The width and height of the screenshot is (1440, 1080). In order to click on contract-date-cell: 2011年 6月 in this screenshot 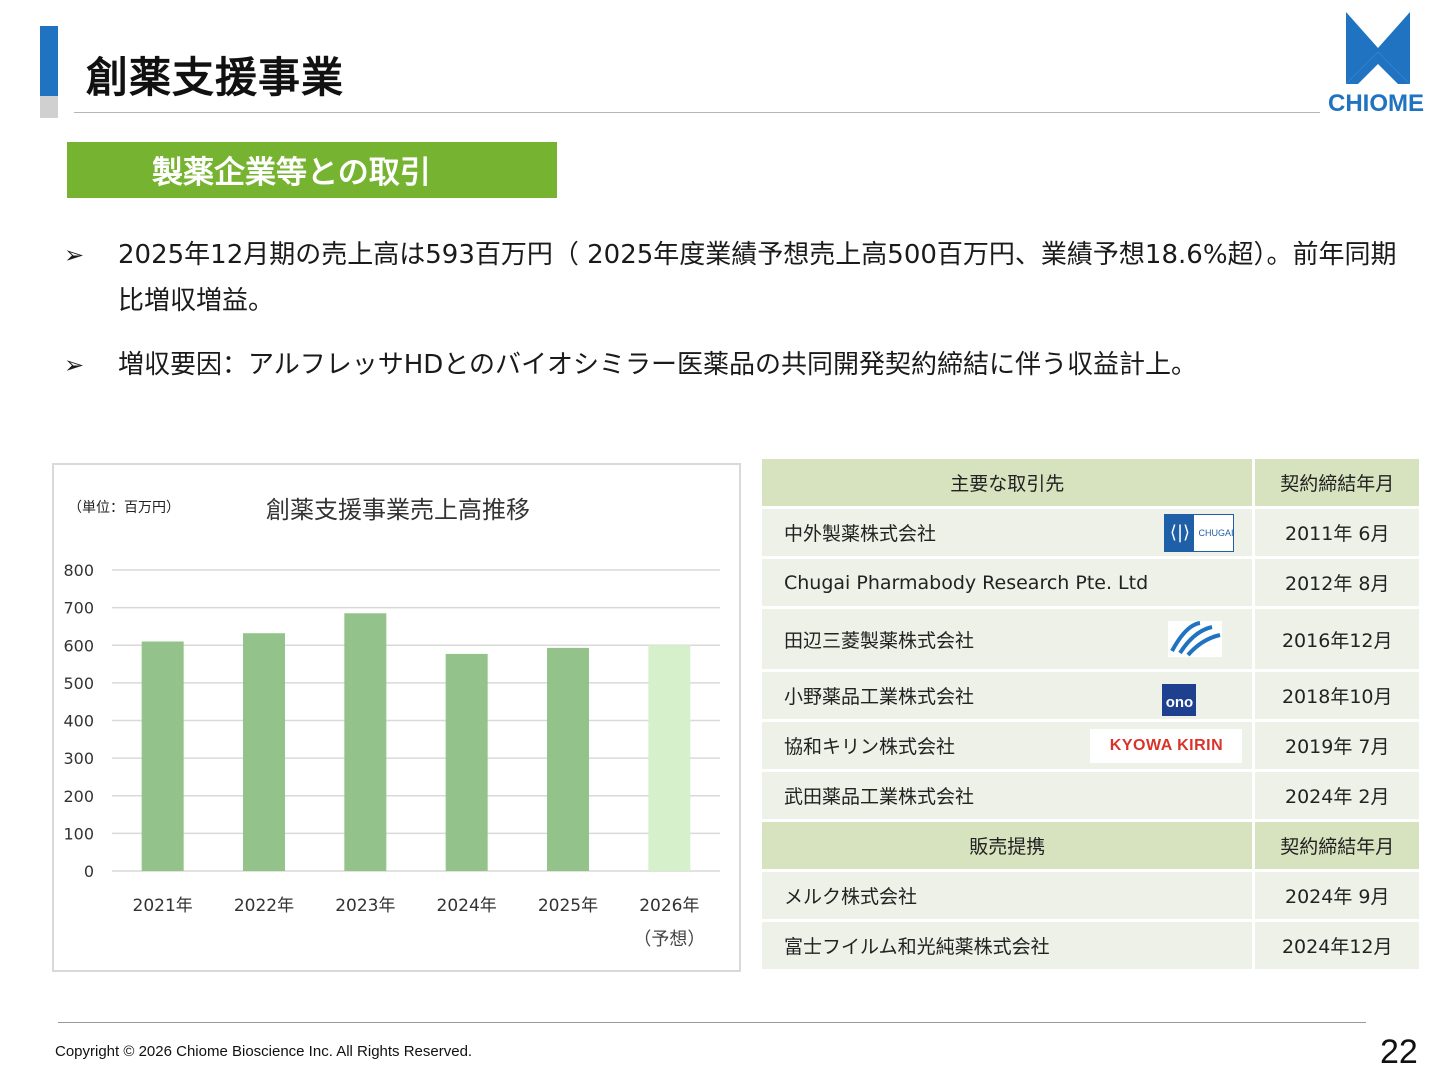, I will do `click(1335, 532)`.